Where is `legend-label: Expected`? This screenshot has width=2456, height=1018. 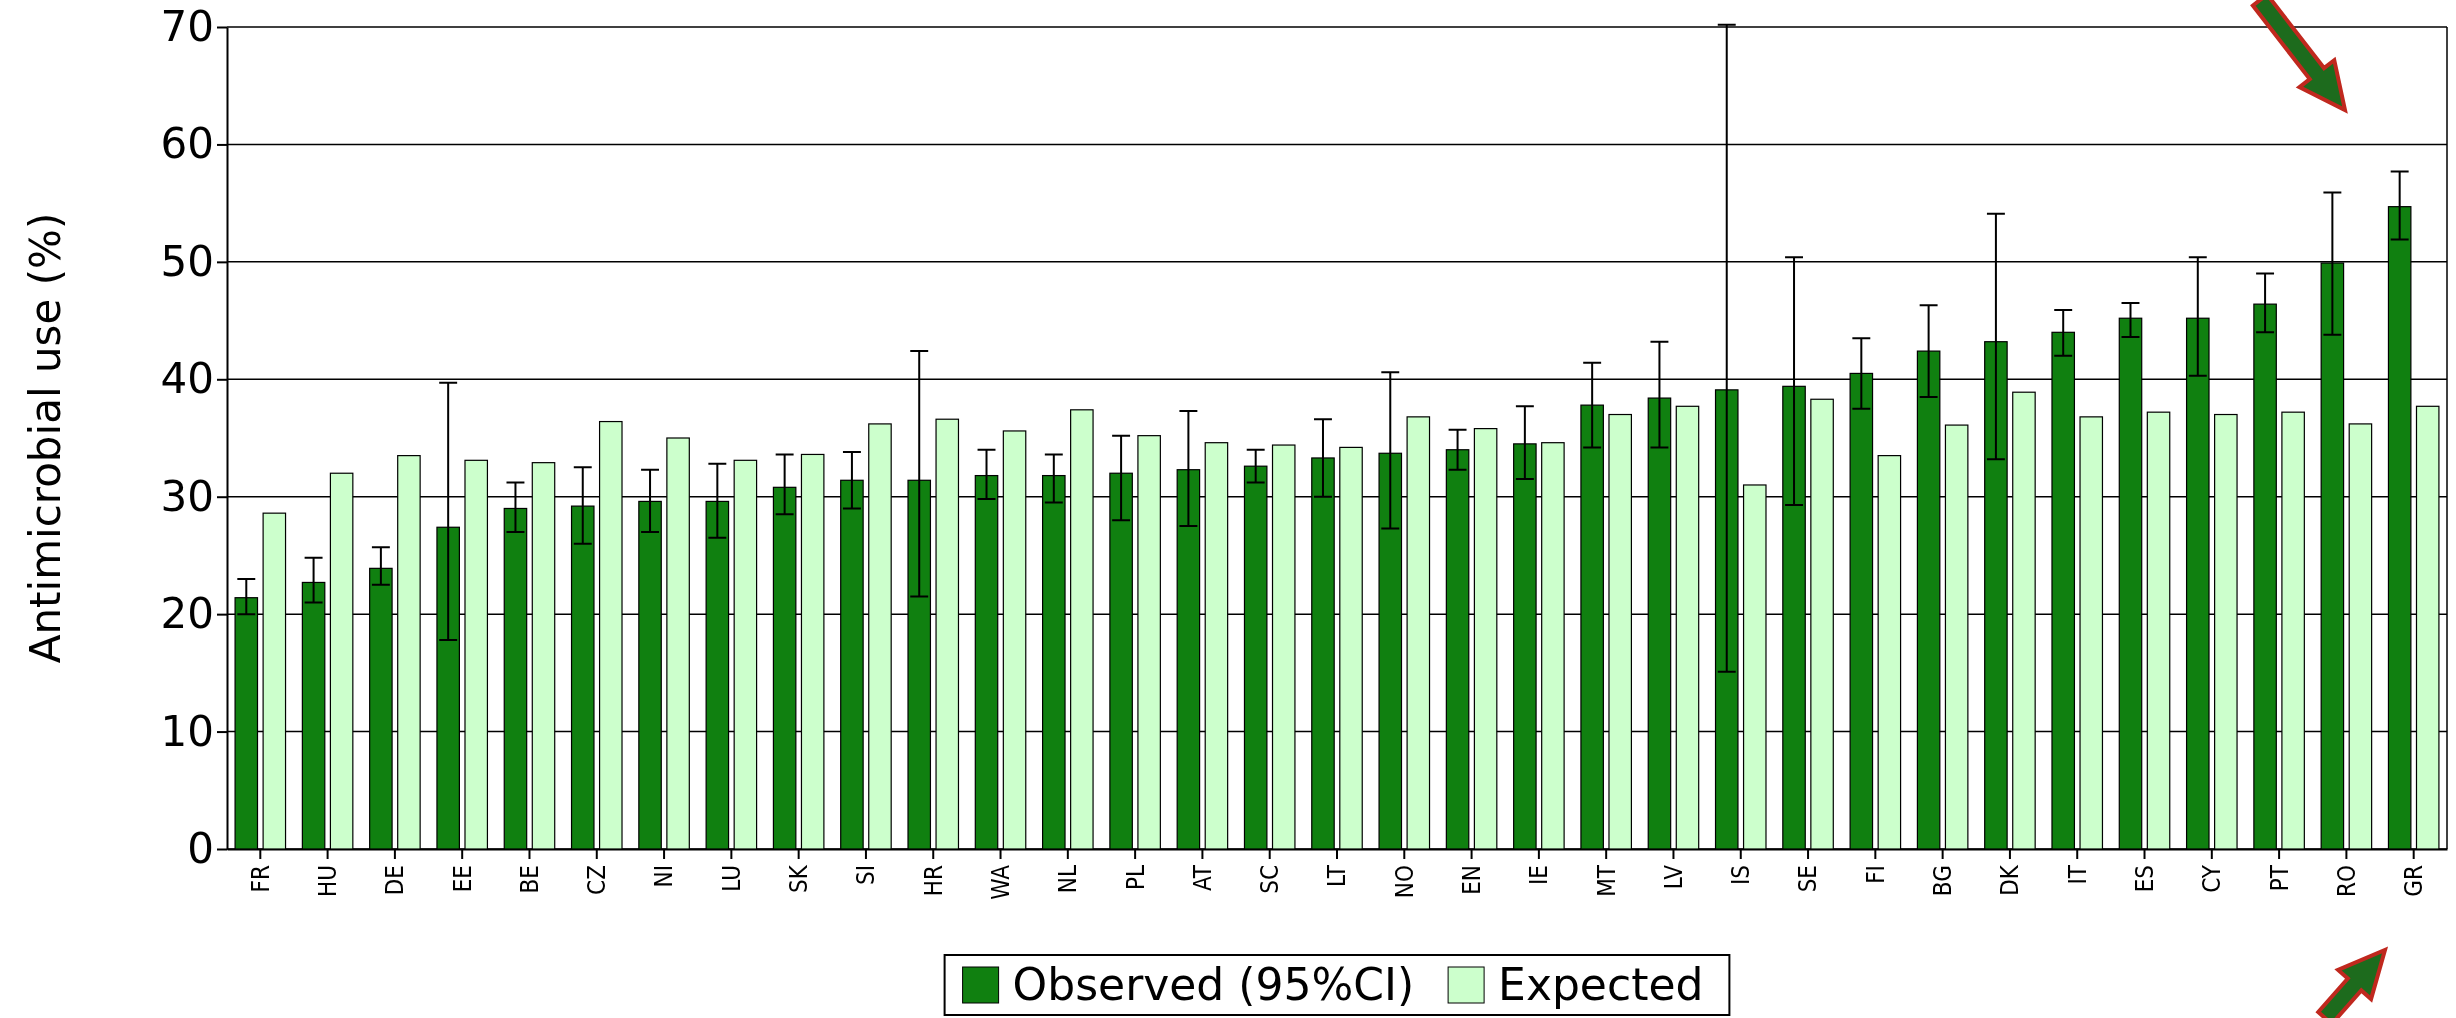 legend-label: Expected is located at coordinates (1601, 985).